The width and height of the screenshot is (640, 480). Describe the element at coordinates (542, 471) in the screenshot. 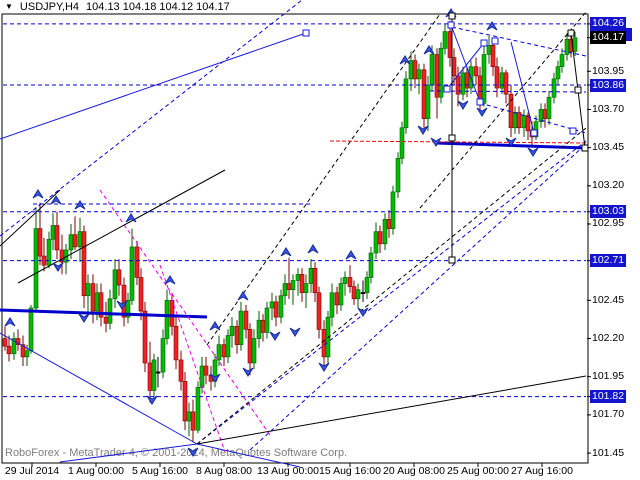

I see `time-label: 27 Aug 16:00` at that location.